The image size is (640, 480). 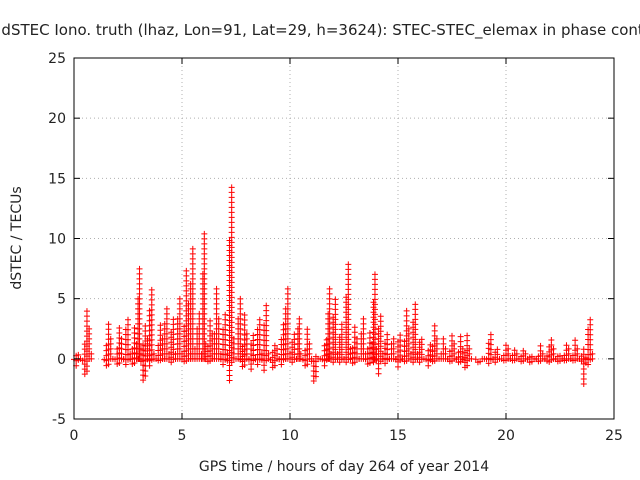 What do you see at coordinates (57, 59) in the screenshot?
I see `y-tick-label: 25` at bounding box center [57, 59].